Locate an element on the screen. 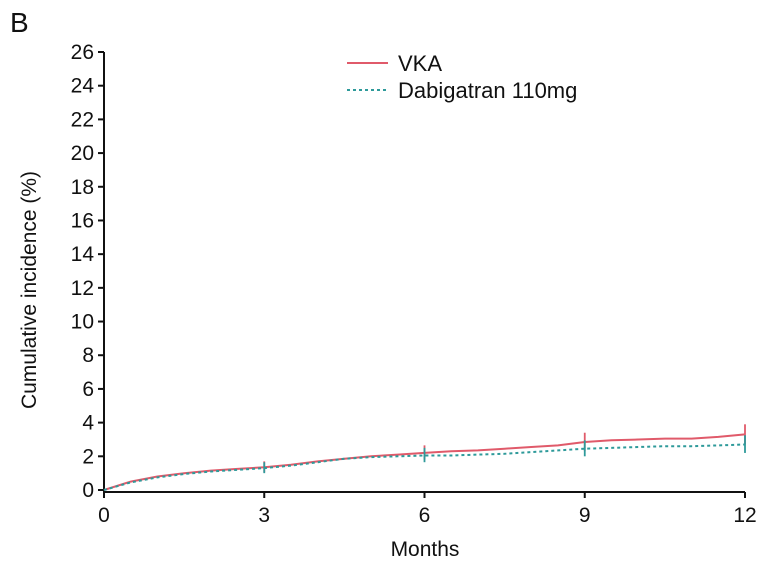 The image size is (768, 566). x-tick-label-12: 12 is located at coordinates (744, 515).